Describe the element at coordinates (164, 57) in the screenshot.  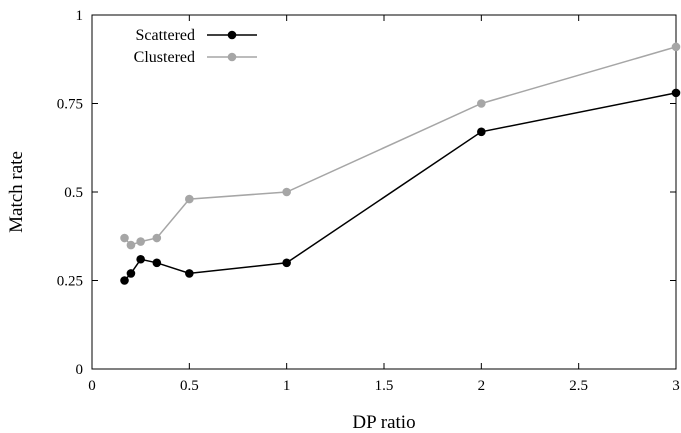
I see `legend-label-clustered: Clustered` at that location.